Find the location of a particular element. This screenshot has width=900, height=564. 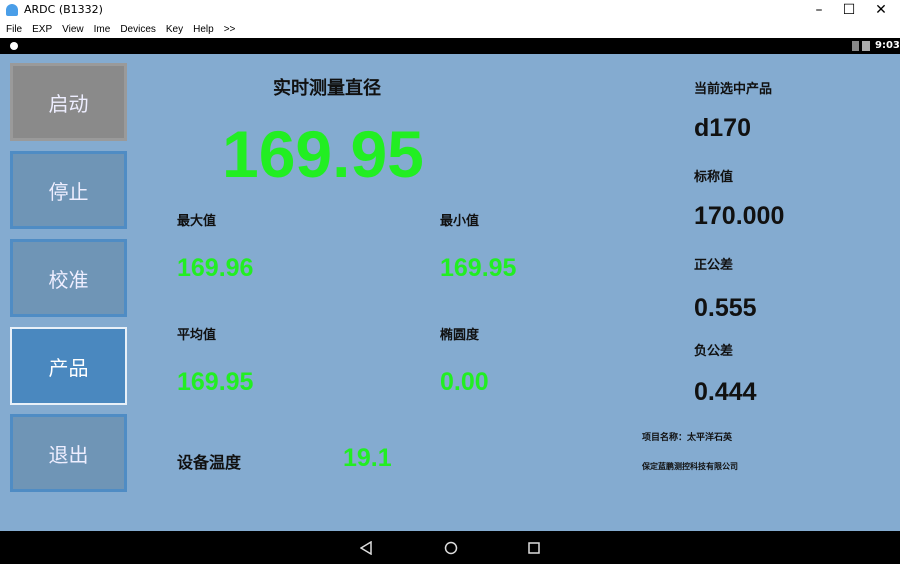

avg-value: 169.95 is located at coordinates (215, 382).